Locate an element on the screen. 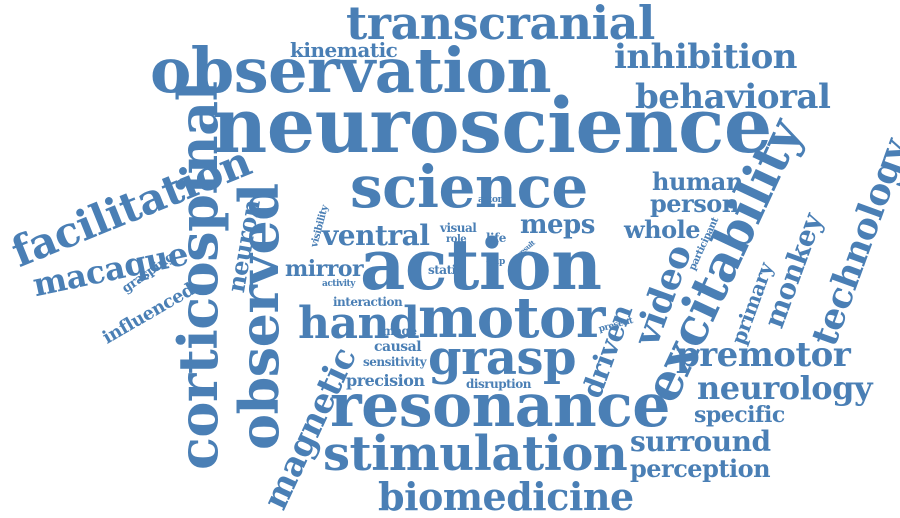  word-grasp: grasp is located at coordinates (502, 358).